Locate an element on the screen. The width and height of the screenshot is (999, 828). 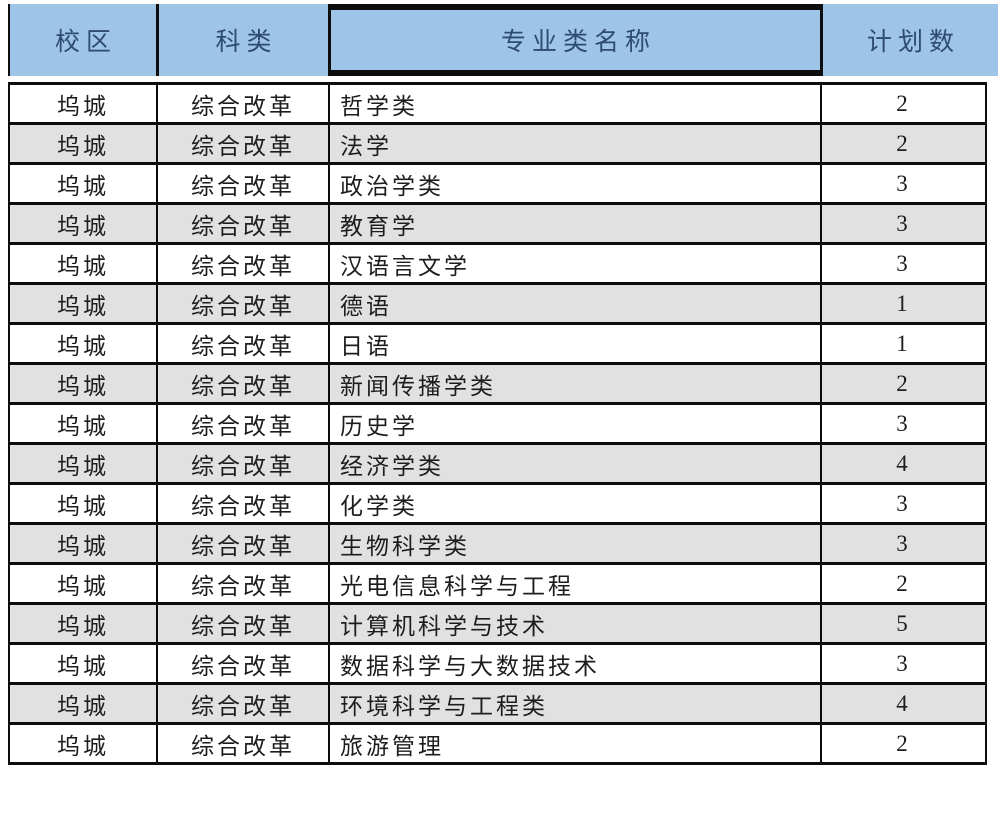
table-row: 坞城 综合改革 日语 1 is located at coordinates (497, 343).